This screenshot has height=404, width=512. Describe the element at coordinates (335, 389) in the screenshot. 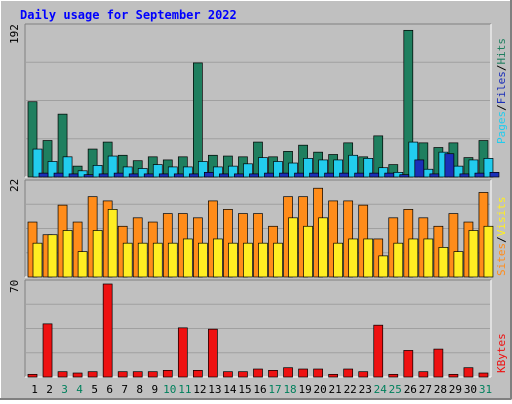

I see `day-label-21: 21` at that location.